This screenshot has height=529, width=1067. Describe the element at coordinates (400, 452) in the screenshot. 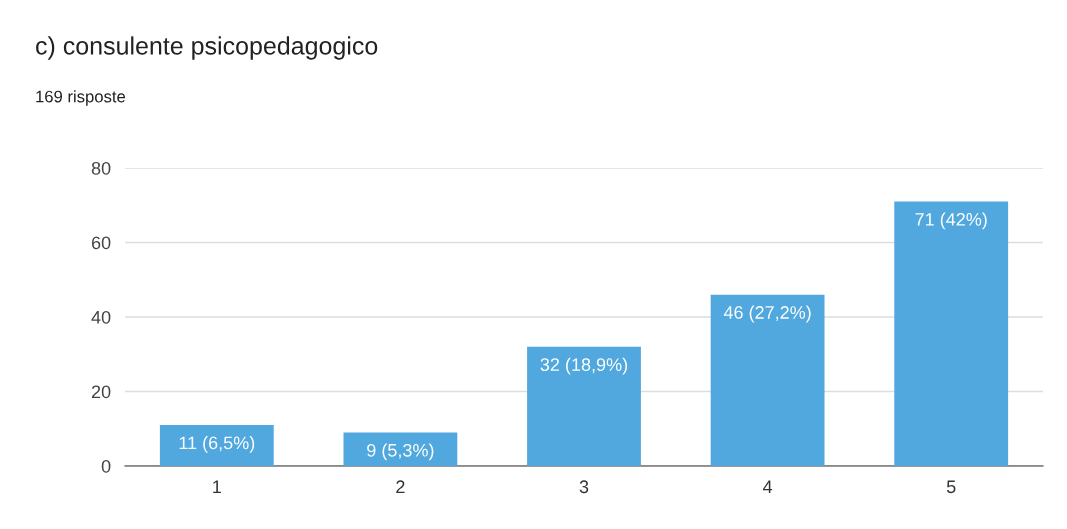

I see `data-label: 9 (5,3%)` at that location.